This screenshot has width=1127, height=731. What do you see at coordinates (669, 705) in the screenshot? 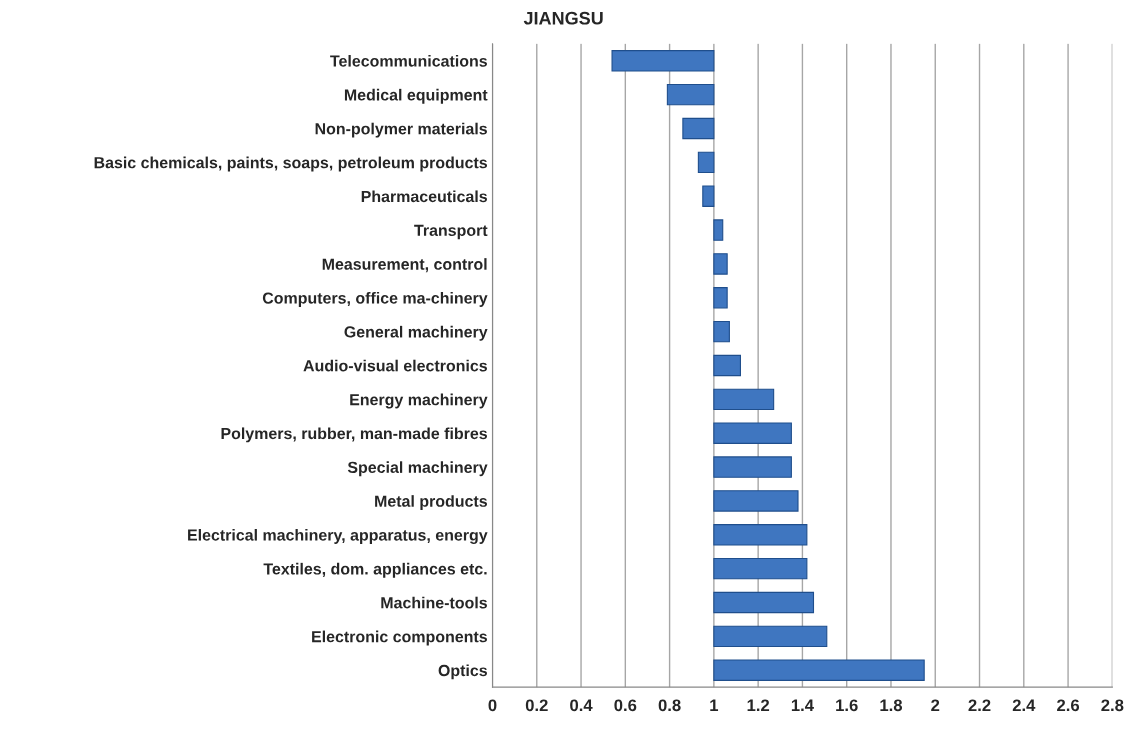
I see `x-tick-label: 0.8` at bounding box center [669, 705].